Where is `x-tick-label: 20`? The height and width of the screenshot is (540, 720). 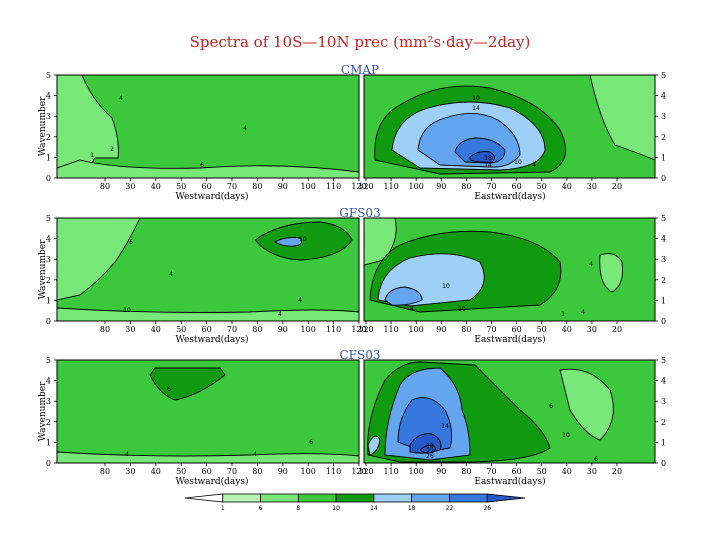
x-tick-label: 20 is located at coordinates (617, 329).